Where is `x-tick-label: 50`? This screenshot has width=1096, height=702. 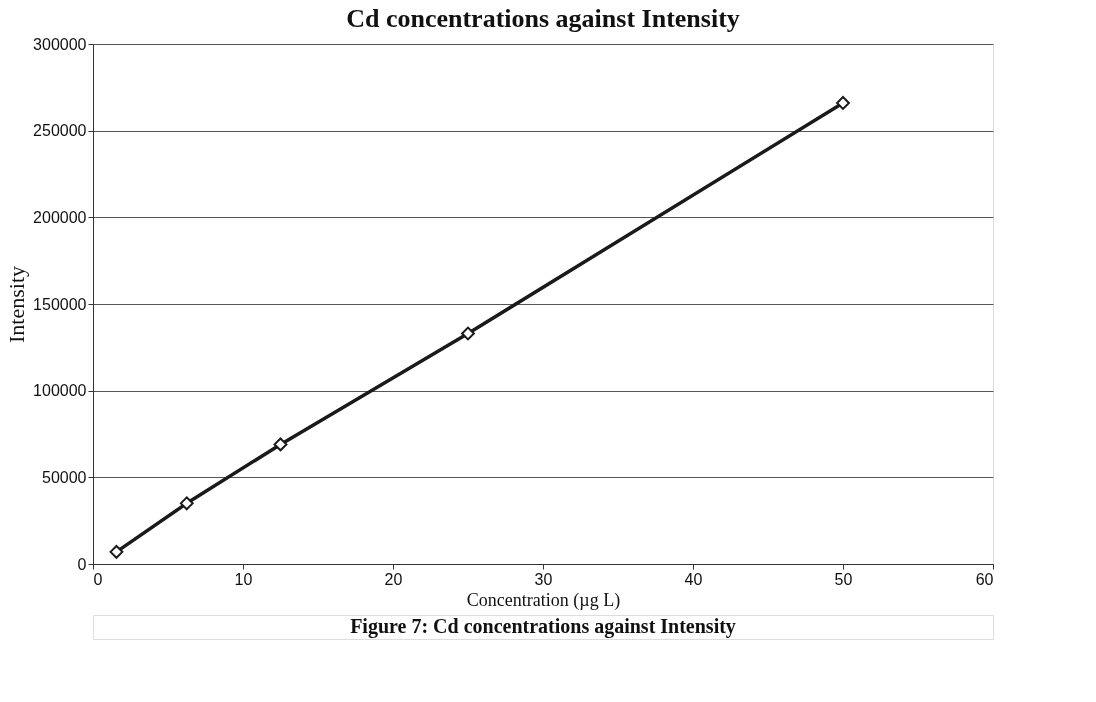 x-tick-label: 50 is located at coordinates (843, 579).